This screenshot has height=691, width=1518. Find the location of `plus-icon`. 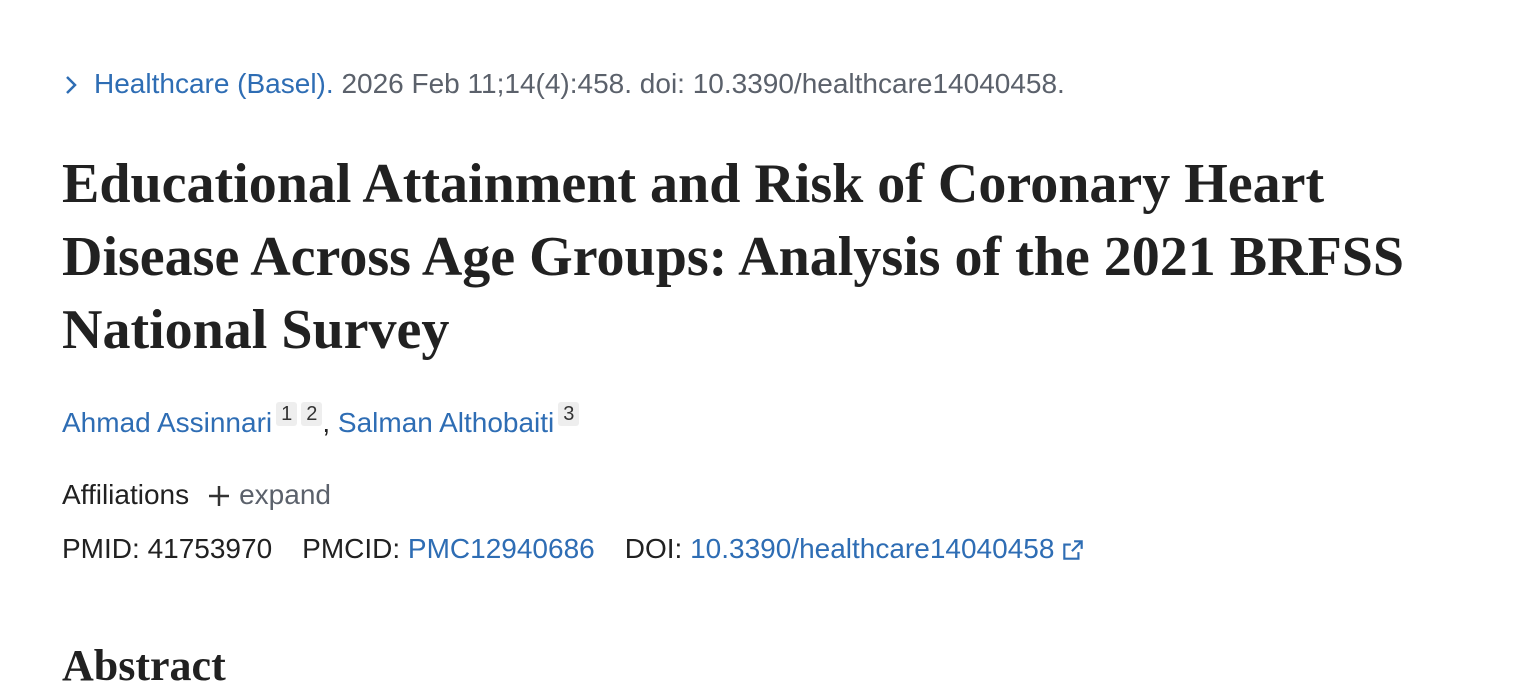

plus-icon is located at coordinates (219, 496).